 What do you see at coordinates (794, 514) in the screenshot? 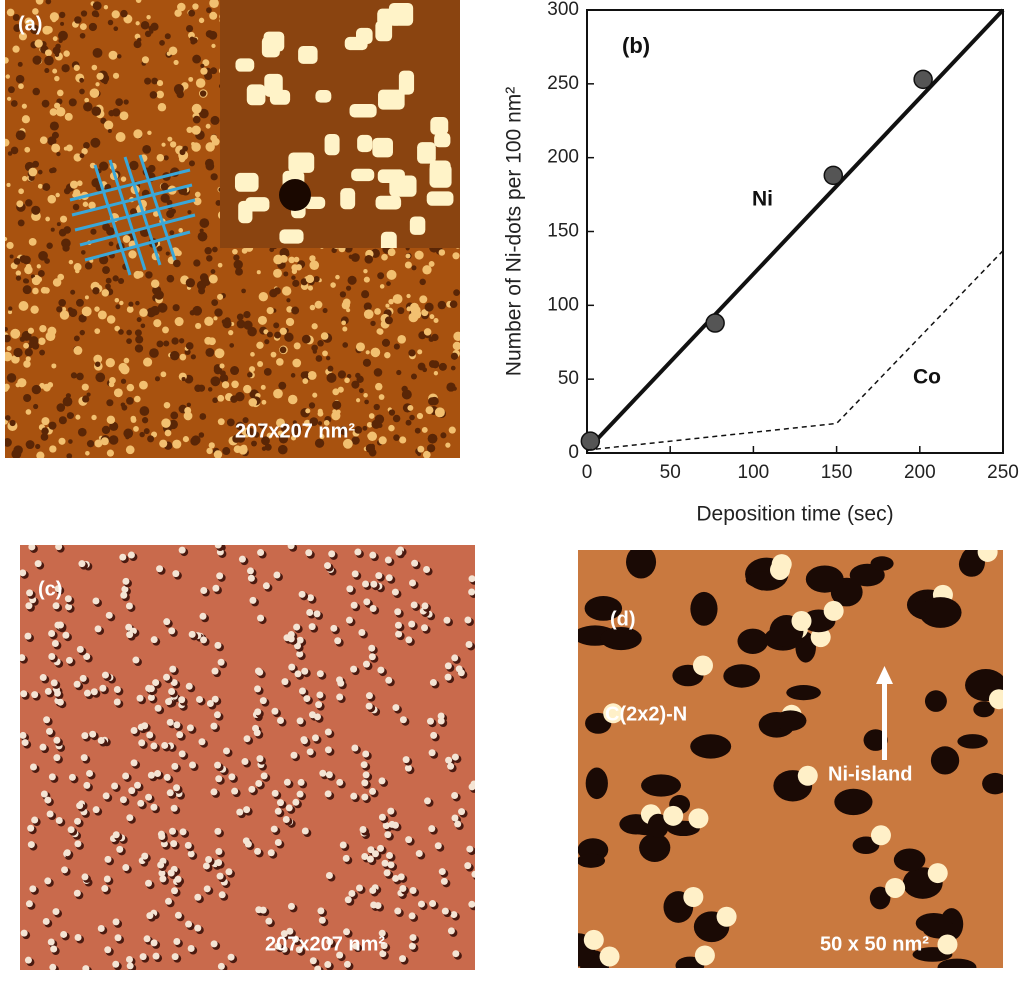
I see `x-axis-label: Deposition time (sec)` at bounding box center [794, 514].